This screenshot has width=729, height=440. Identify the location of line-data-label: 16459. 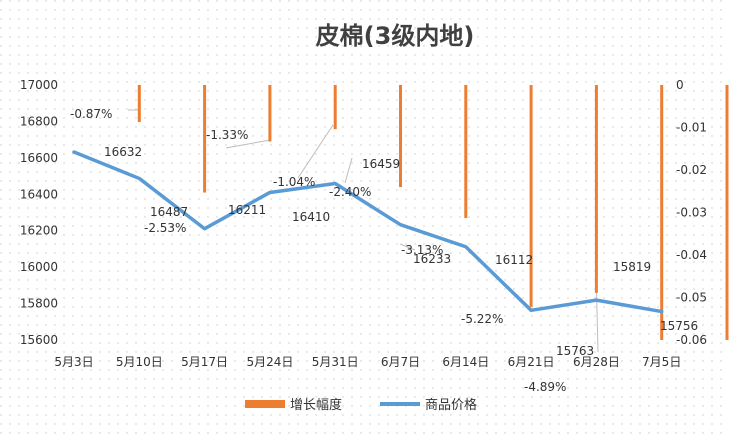
(381, 164).